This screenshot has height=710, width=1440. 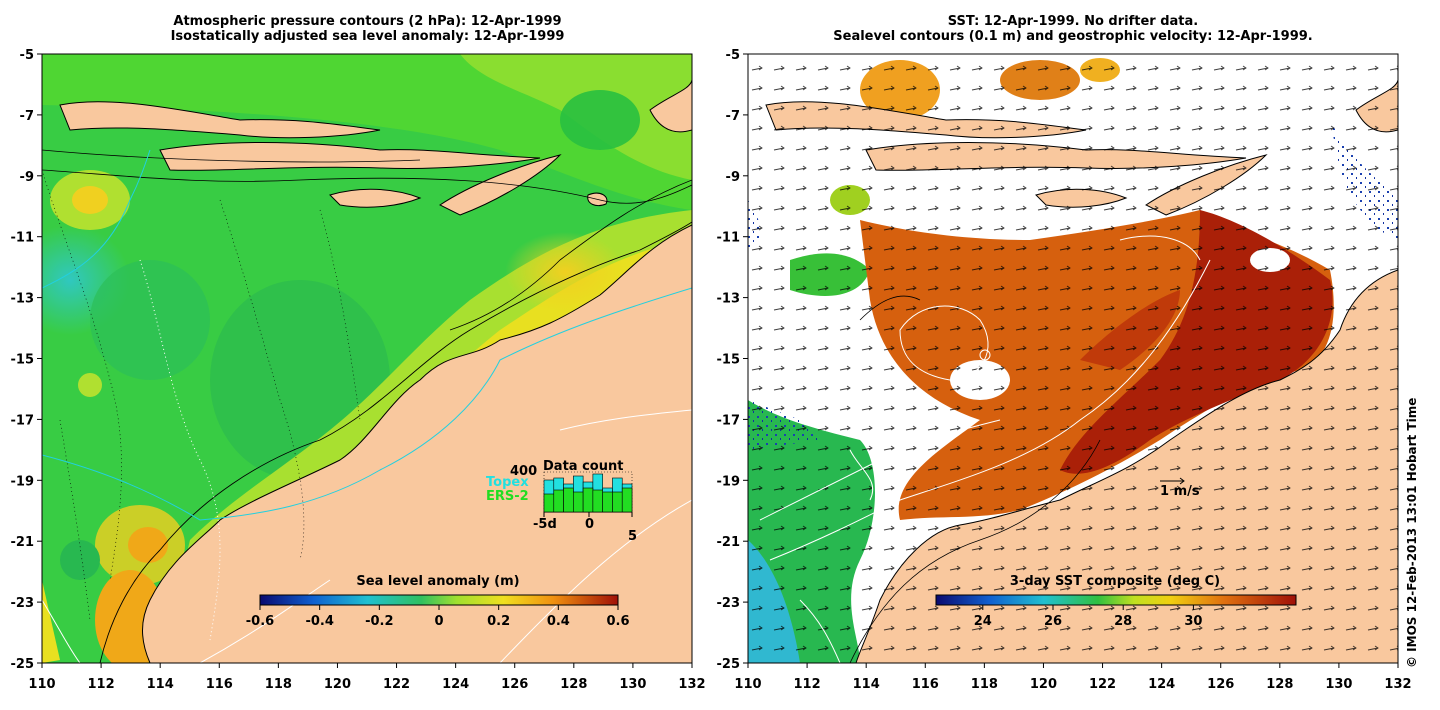 What do you see at coordinates (729, 299) in the screenshot?
I see `right-ytick-label: -13` at bounding box center [729, 299].